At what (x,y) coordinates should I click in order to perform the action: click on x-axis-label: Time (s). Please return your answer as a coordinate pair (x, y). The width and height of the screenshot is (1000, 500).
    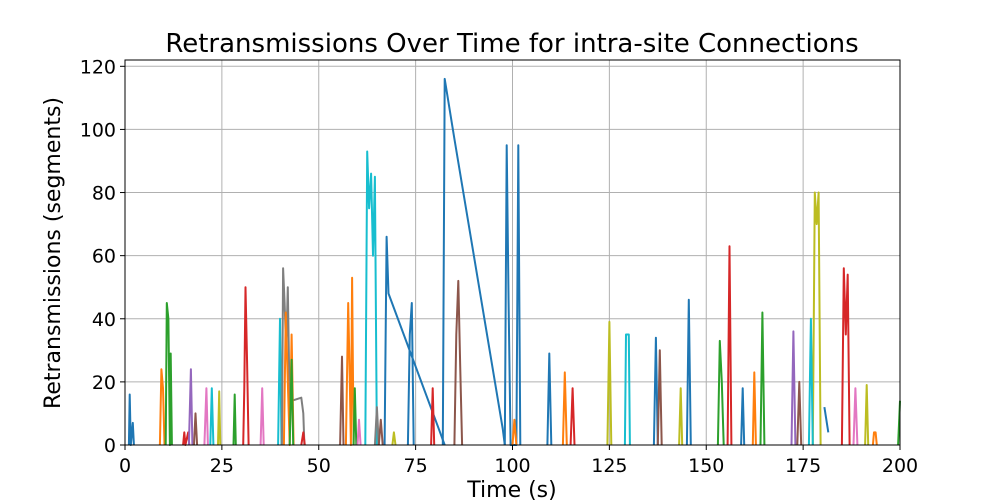
    Looking at the image, I should click on (511, 489).